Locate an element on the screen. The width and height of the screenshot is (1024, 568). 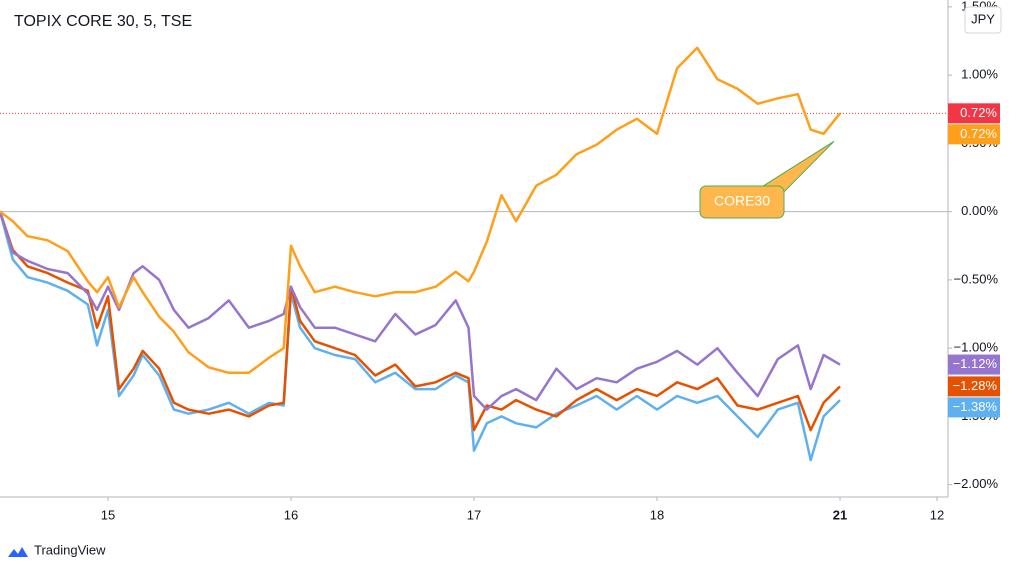
currency-label: JPY is located at coordinates (983, 18).